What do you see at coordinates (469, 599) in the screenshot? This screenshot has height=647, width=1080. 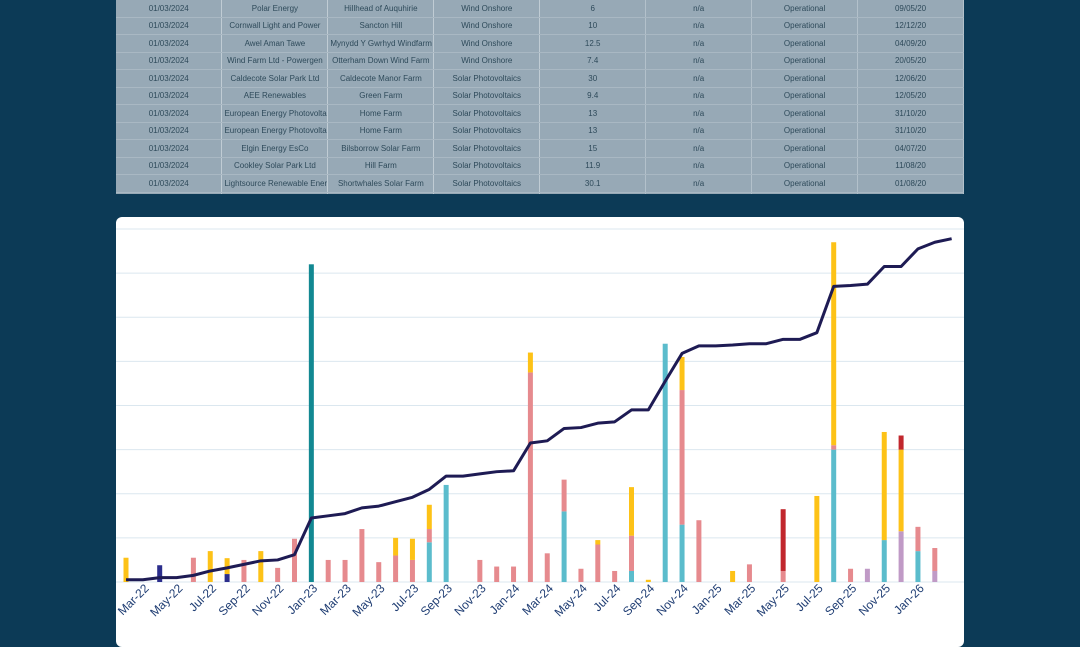 I see `x-tick-label: Nov-23` at bounding box center [469, 599].